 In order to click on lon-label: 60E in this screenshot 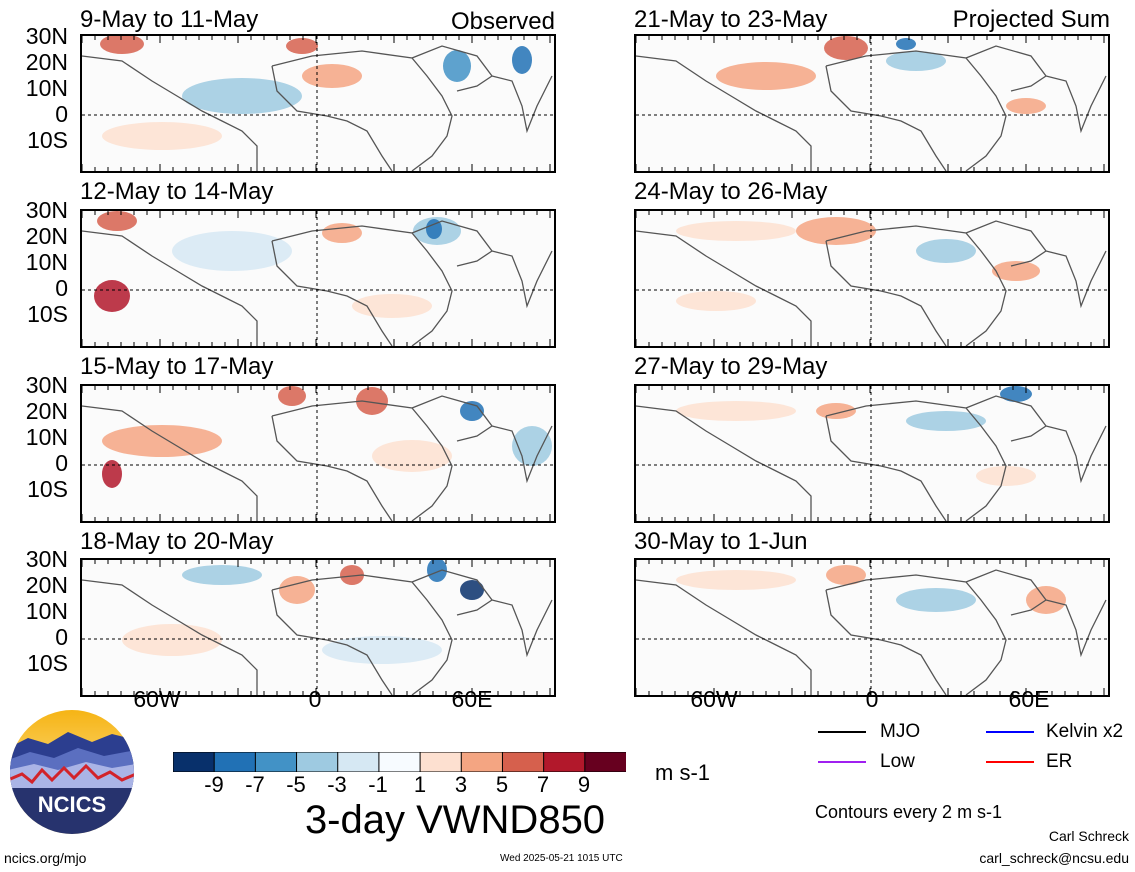, I will do `click(472, 699)`.